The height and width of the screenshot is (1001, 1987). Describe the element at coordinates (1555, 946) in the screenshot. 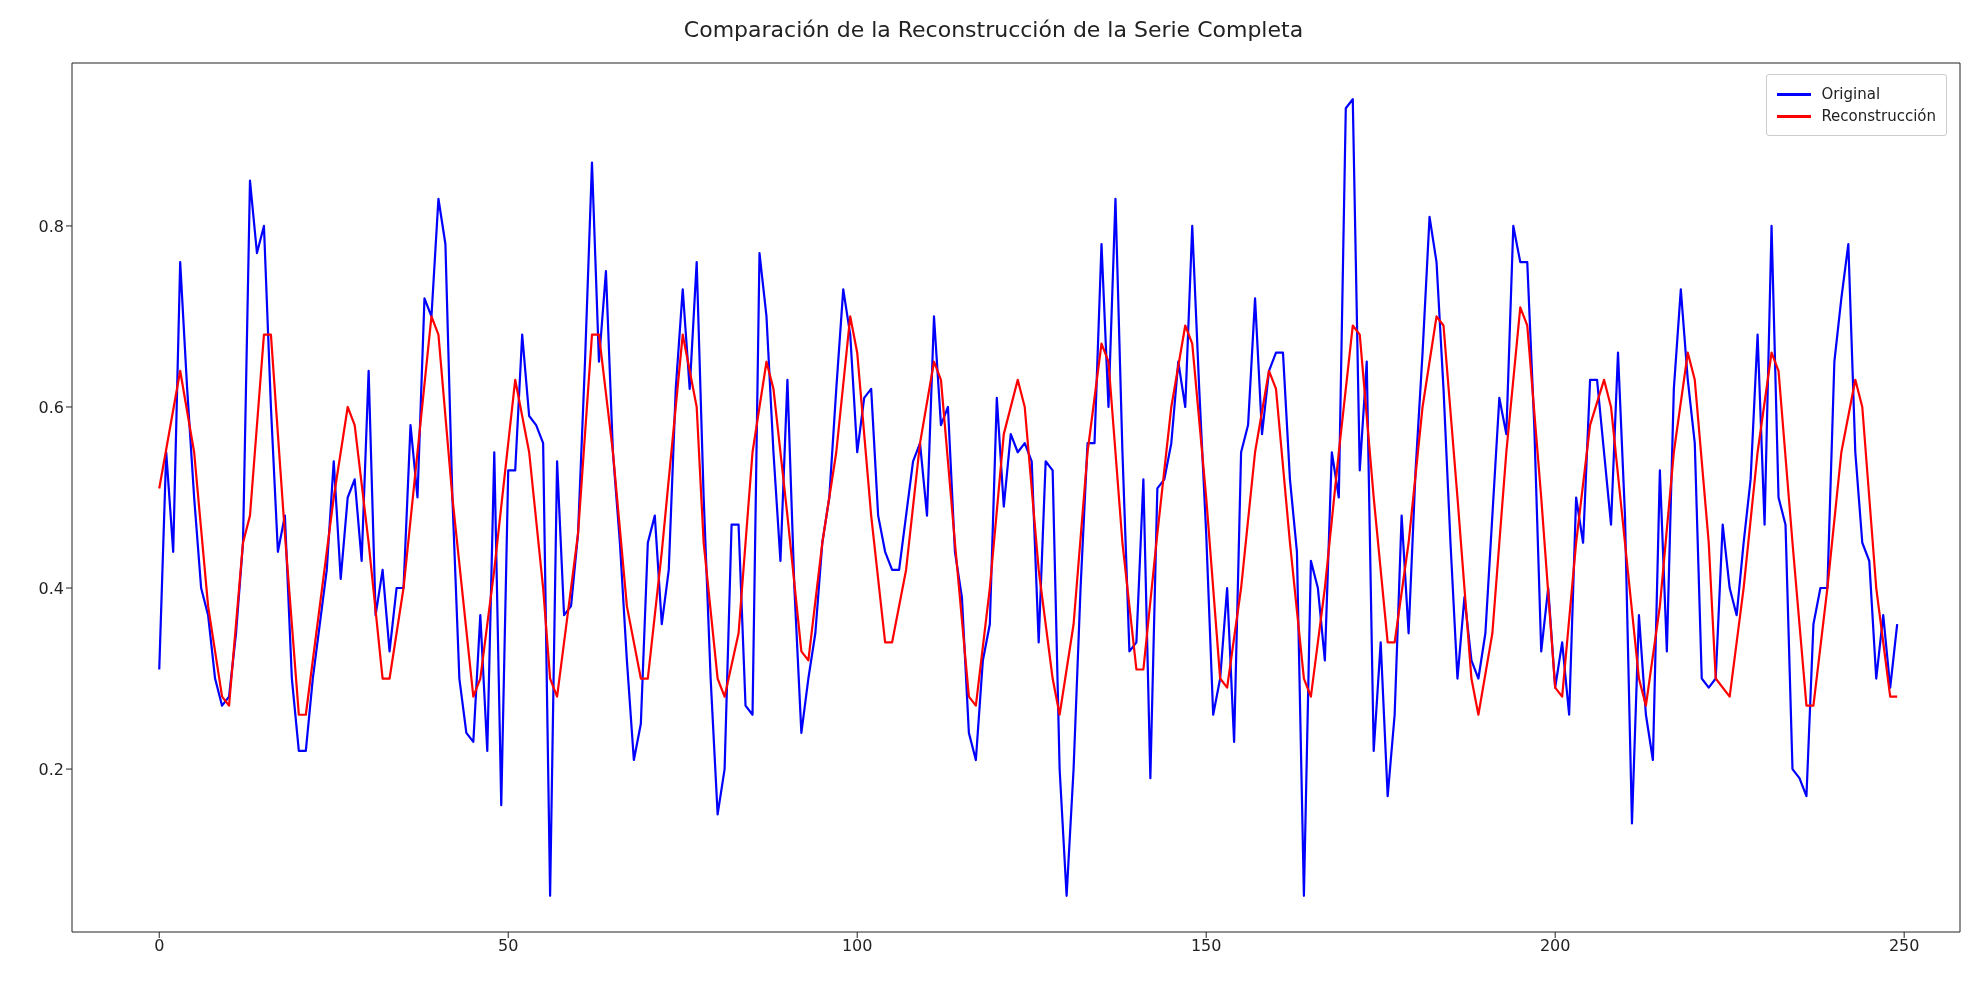

I see `x-tick-label: 200` at that location.